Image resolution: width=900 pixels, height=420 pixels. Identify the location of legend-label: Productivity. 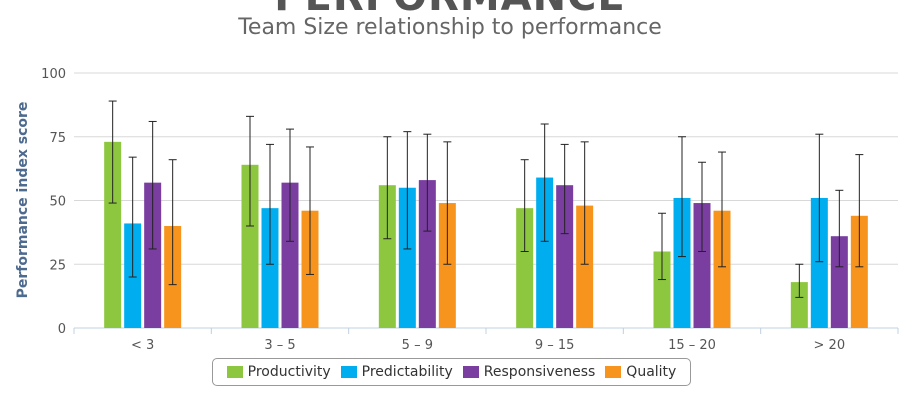
(289, 372).